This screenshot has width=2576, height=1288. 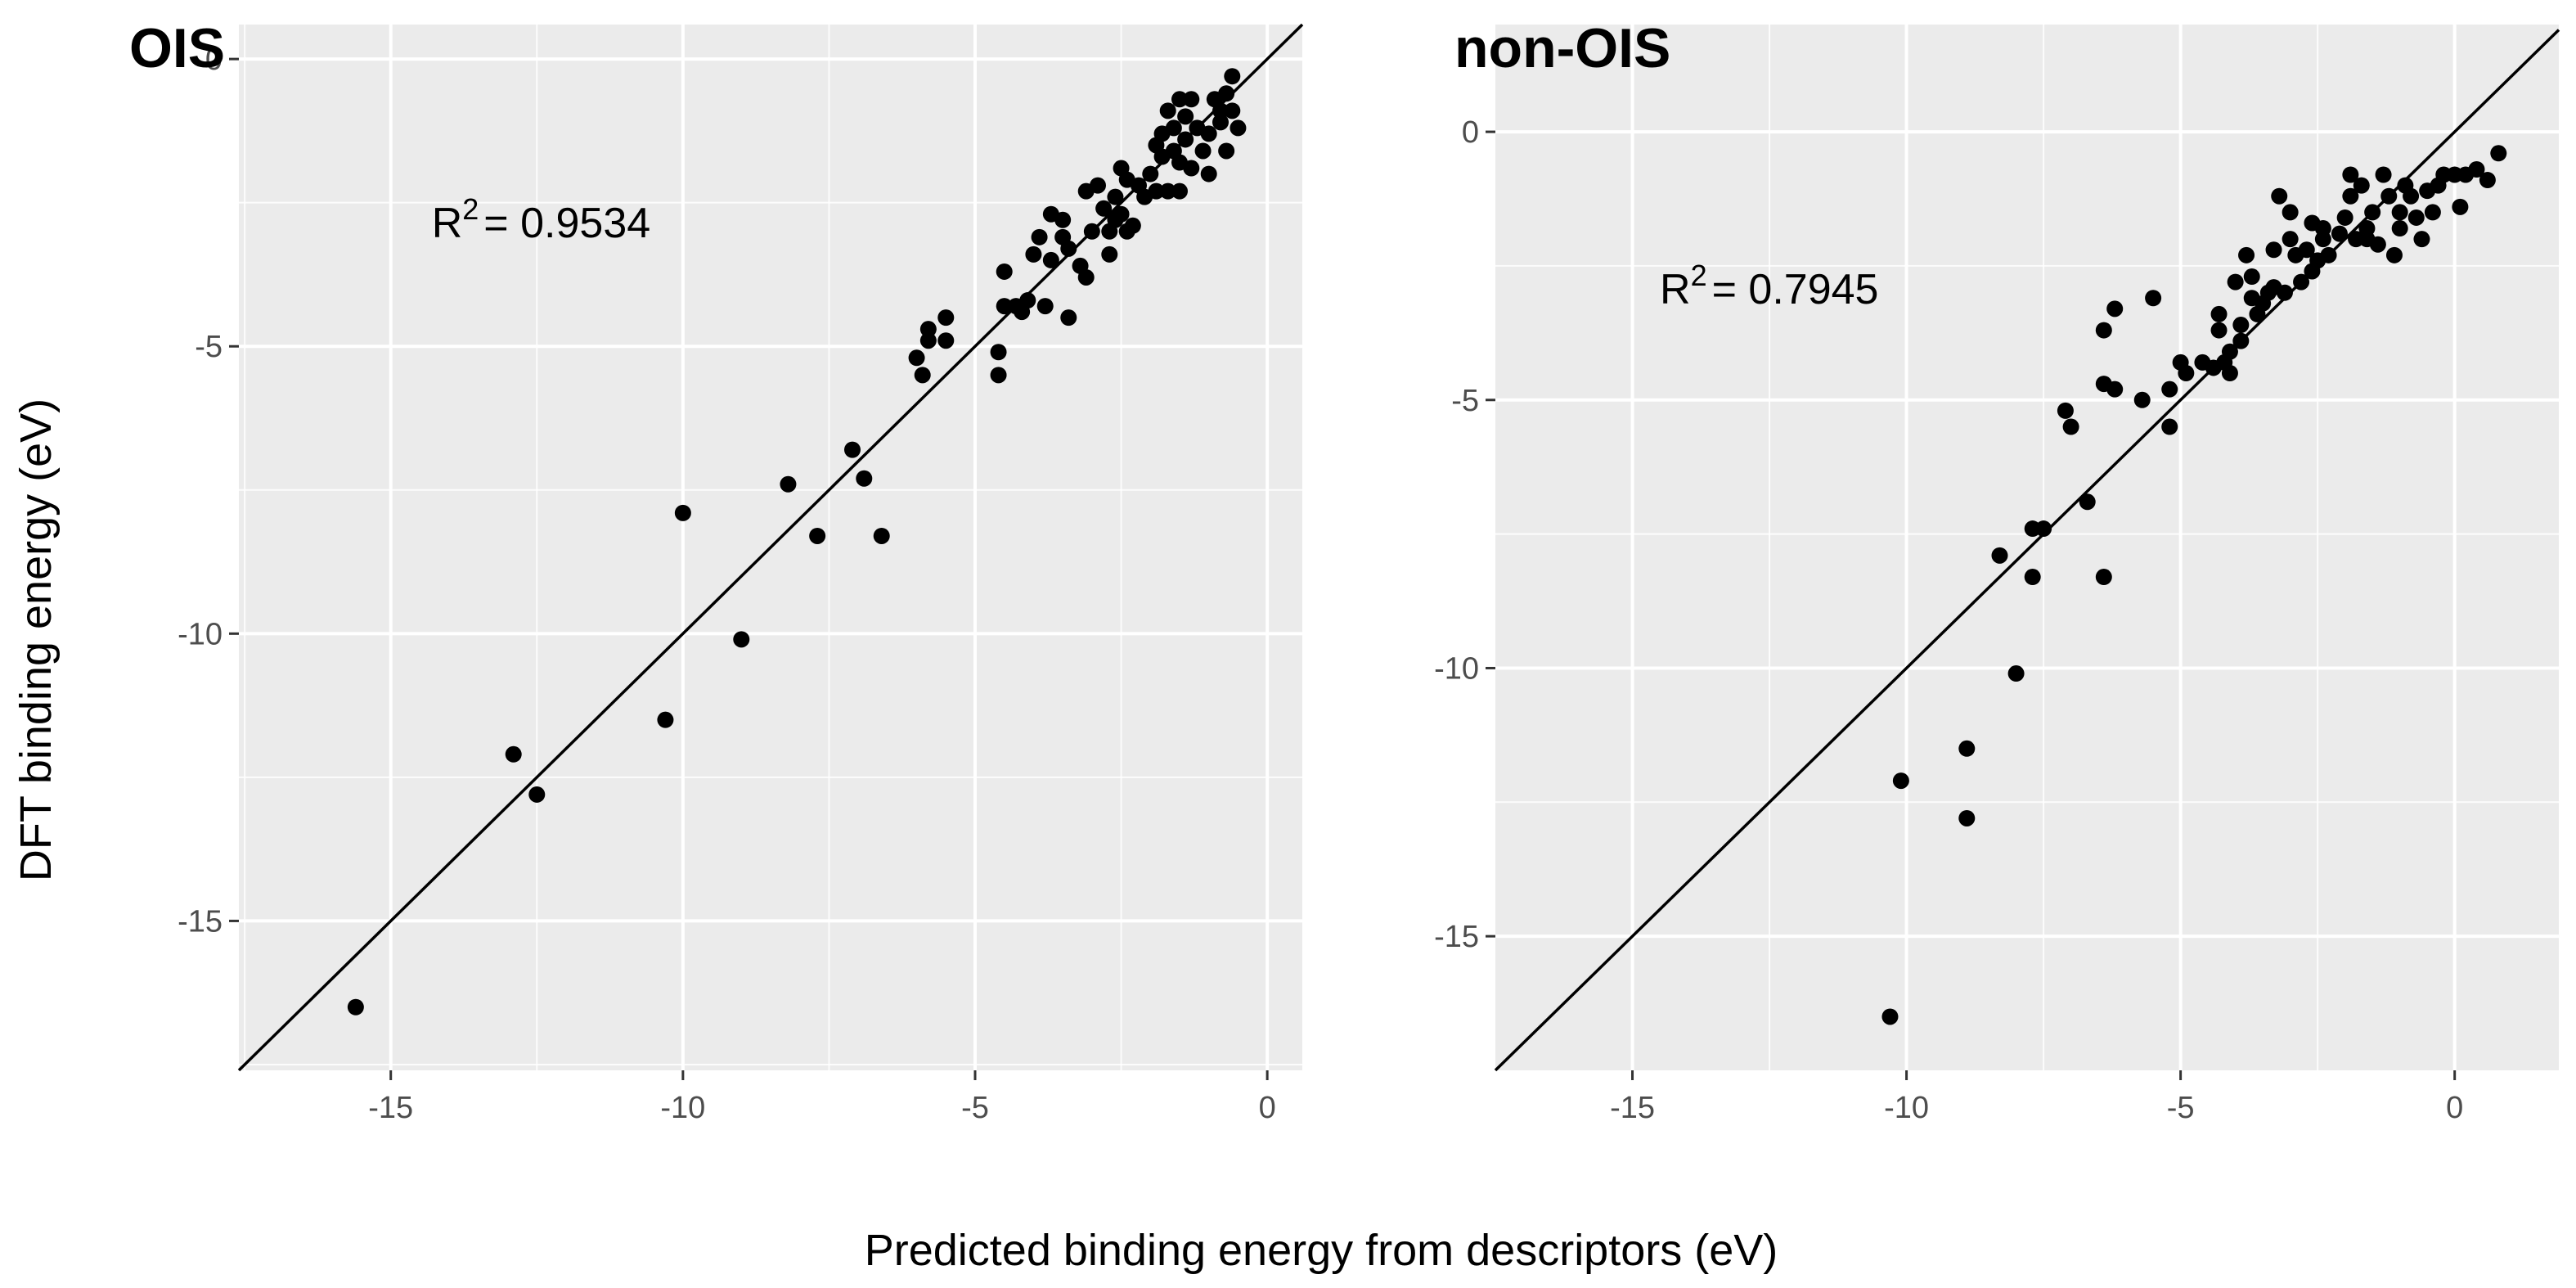 What do you see at coordinates (1457, 668) in the screenshot?
I see `non-ois-y-tick-label: -10` at bounding box center [1457, 668].